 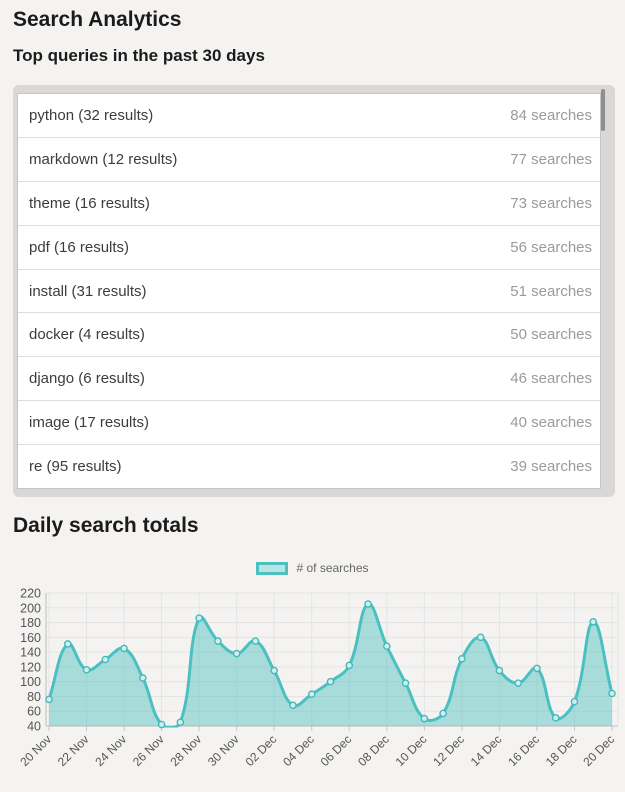 I want to click on svg-text: 180, so click(x=30, y=623).